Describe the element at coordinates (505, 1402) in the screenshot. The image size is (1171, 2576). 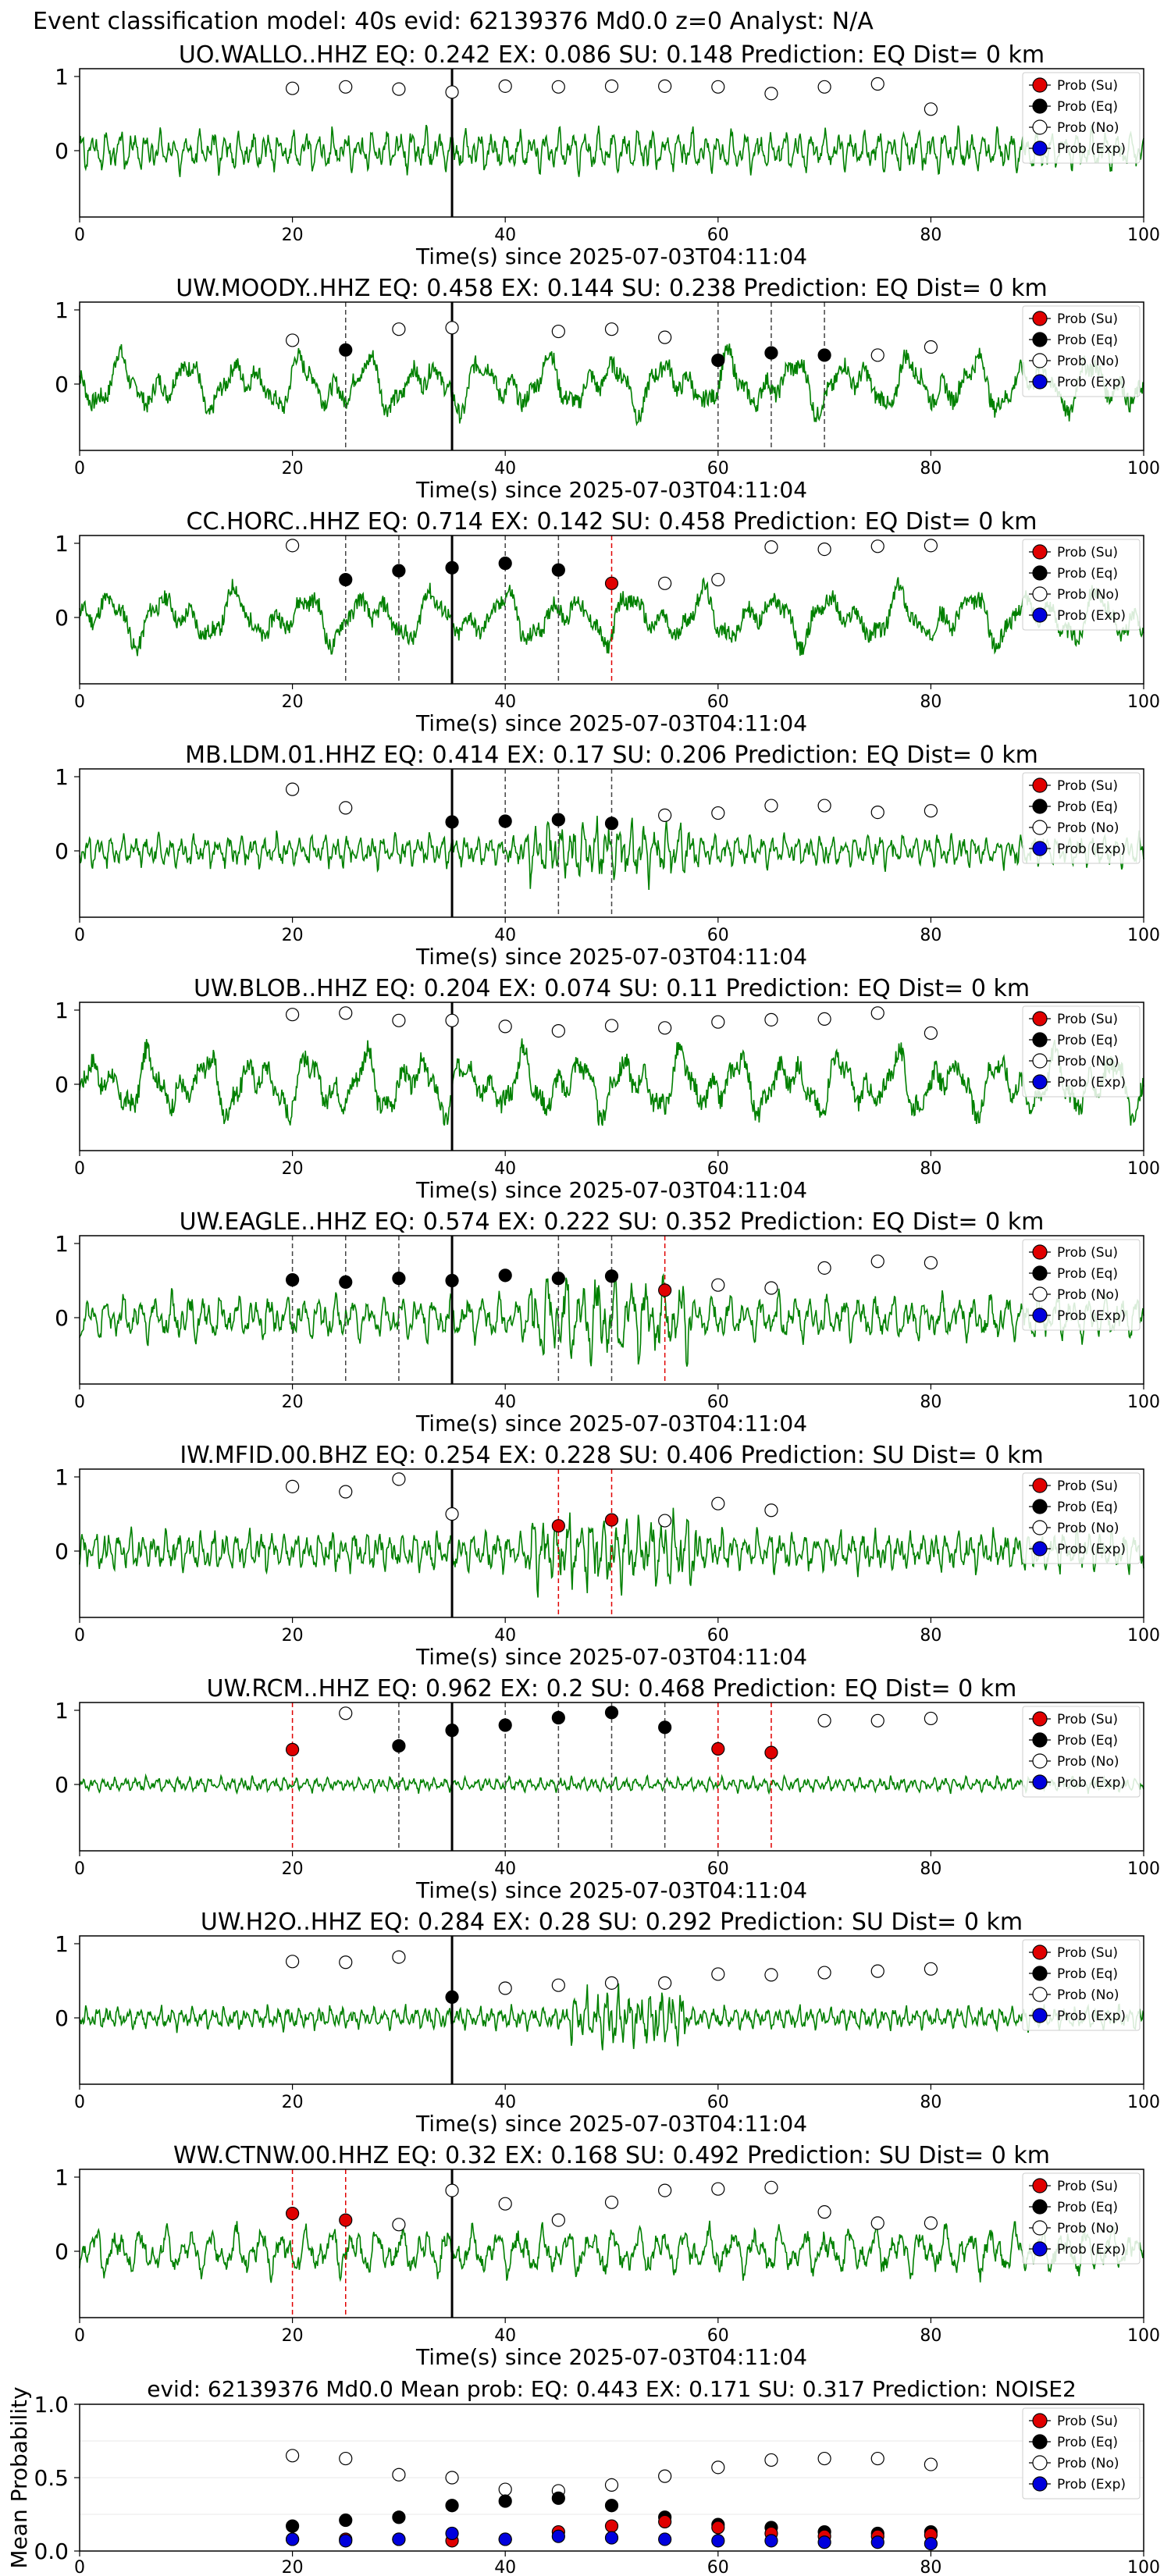
I see `x-tick-label: 40` at that location.